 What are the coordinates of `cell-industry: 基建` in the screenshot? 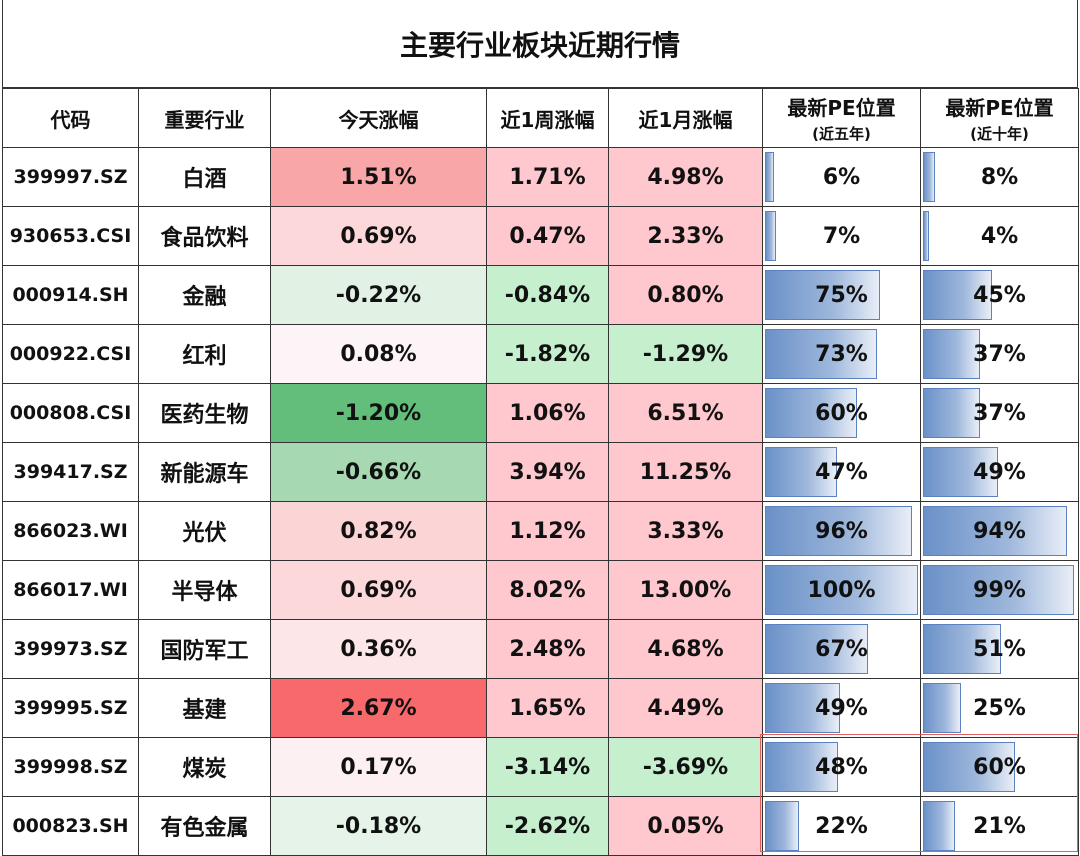 It's located at (204, 708).